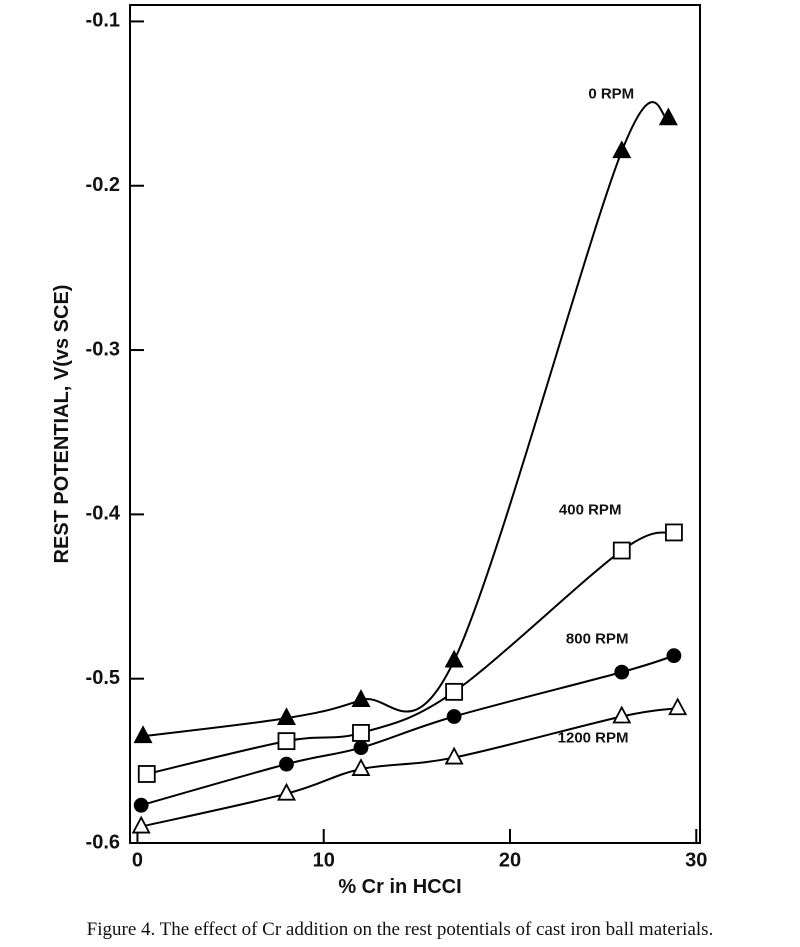 This screenshot has width=800, height=947. I want to click on series-label: 400 RPM, so click(590, 509).